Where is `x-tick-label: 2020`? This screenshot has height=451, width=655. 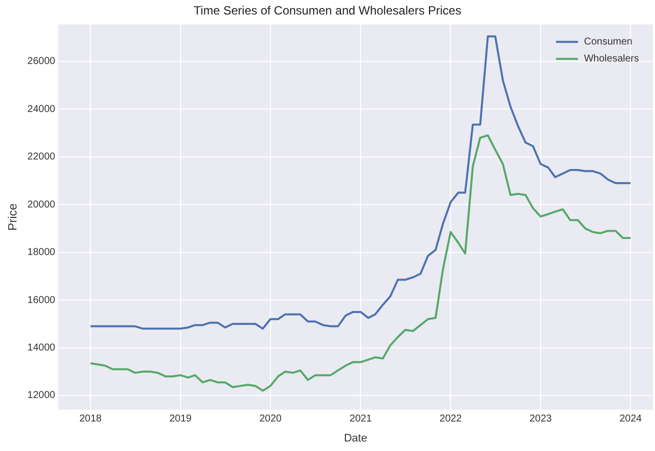 x-tick-label: 2020 is located at coordinates (270, 419).